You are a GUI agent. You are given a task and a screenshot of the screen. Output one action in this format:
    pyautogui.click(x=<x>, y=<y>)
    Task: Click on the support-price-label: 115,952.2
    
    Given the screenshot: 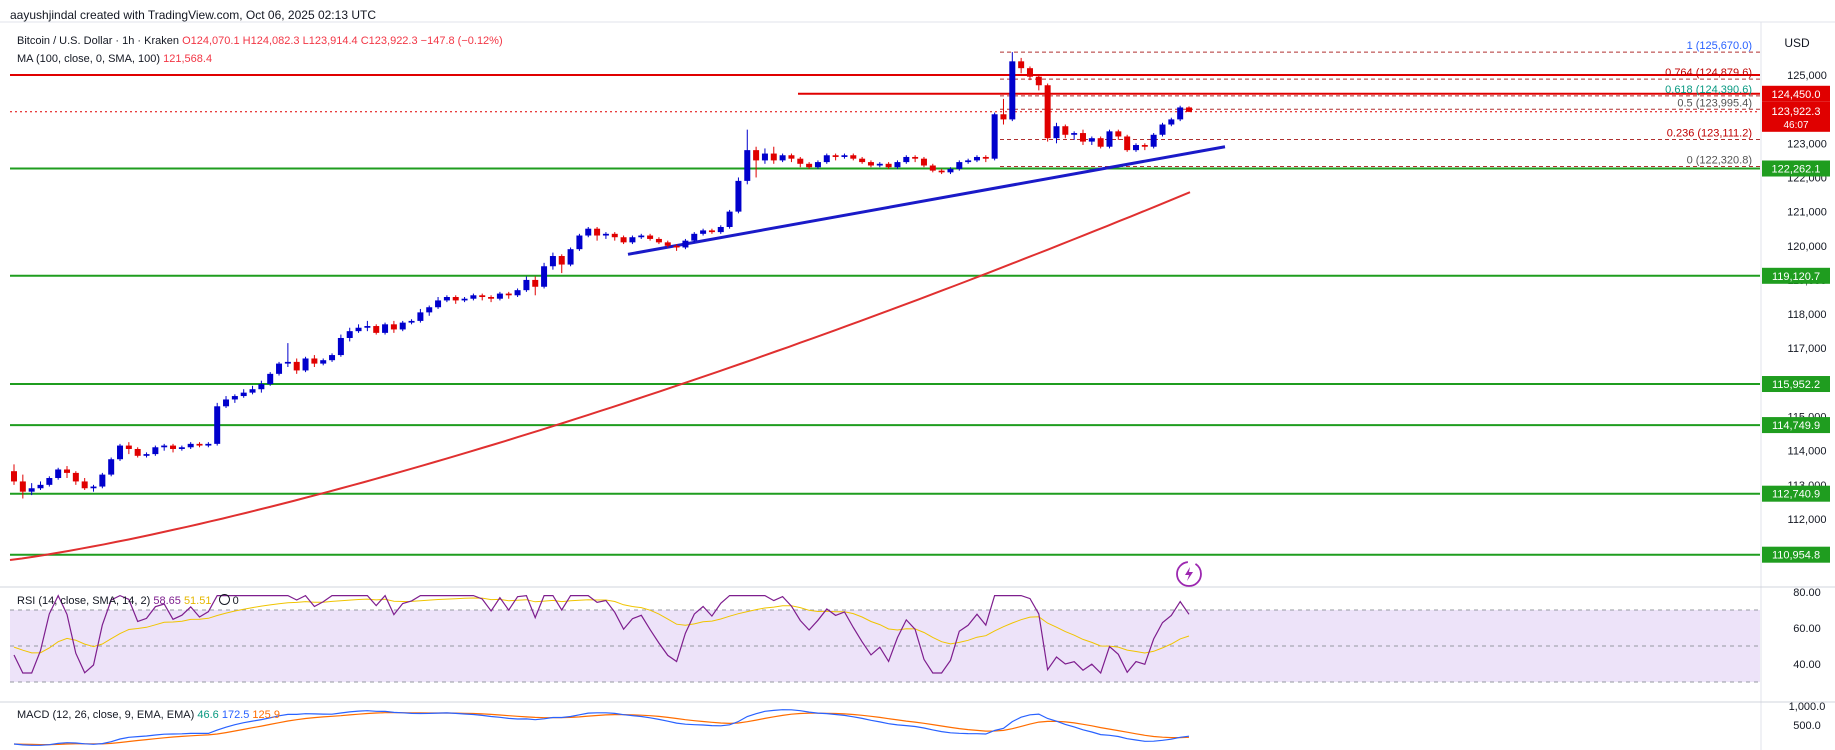 What is the action you would take?
    pyautogui.click(x=1796, y=385)
    